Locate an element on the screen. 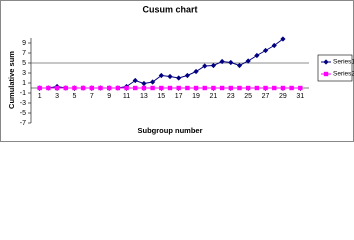 This screenshot has height=240, width=354. y-tick-label: 7 is located at coordinates (24, 53).